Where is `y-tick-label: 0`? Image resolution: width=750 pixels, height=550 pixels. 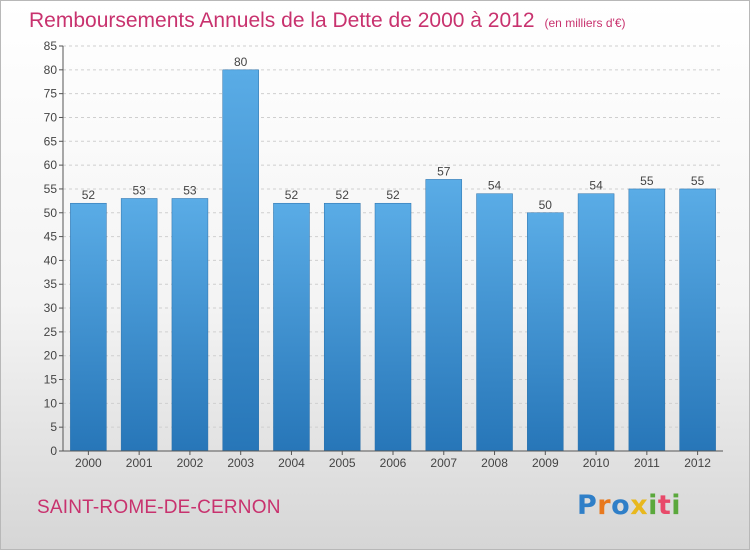
y-tick-label: 0 is located at coordinates (53, 451).